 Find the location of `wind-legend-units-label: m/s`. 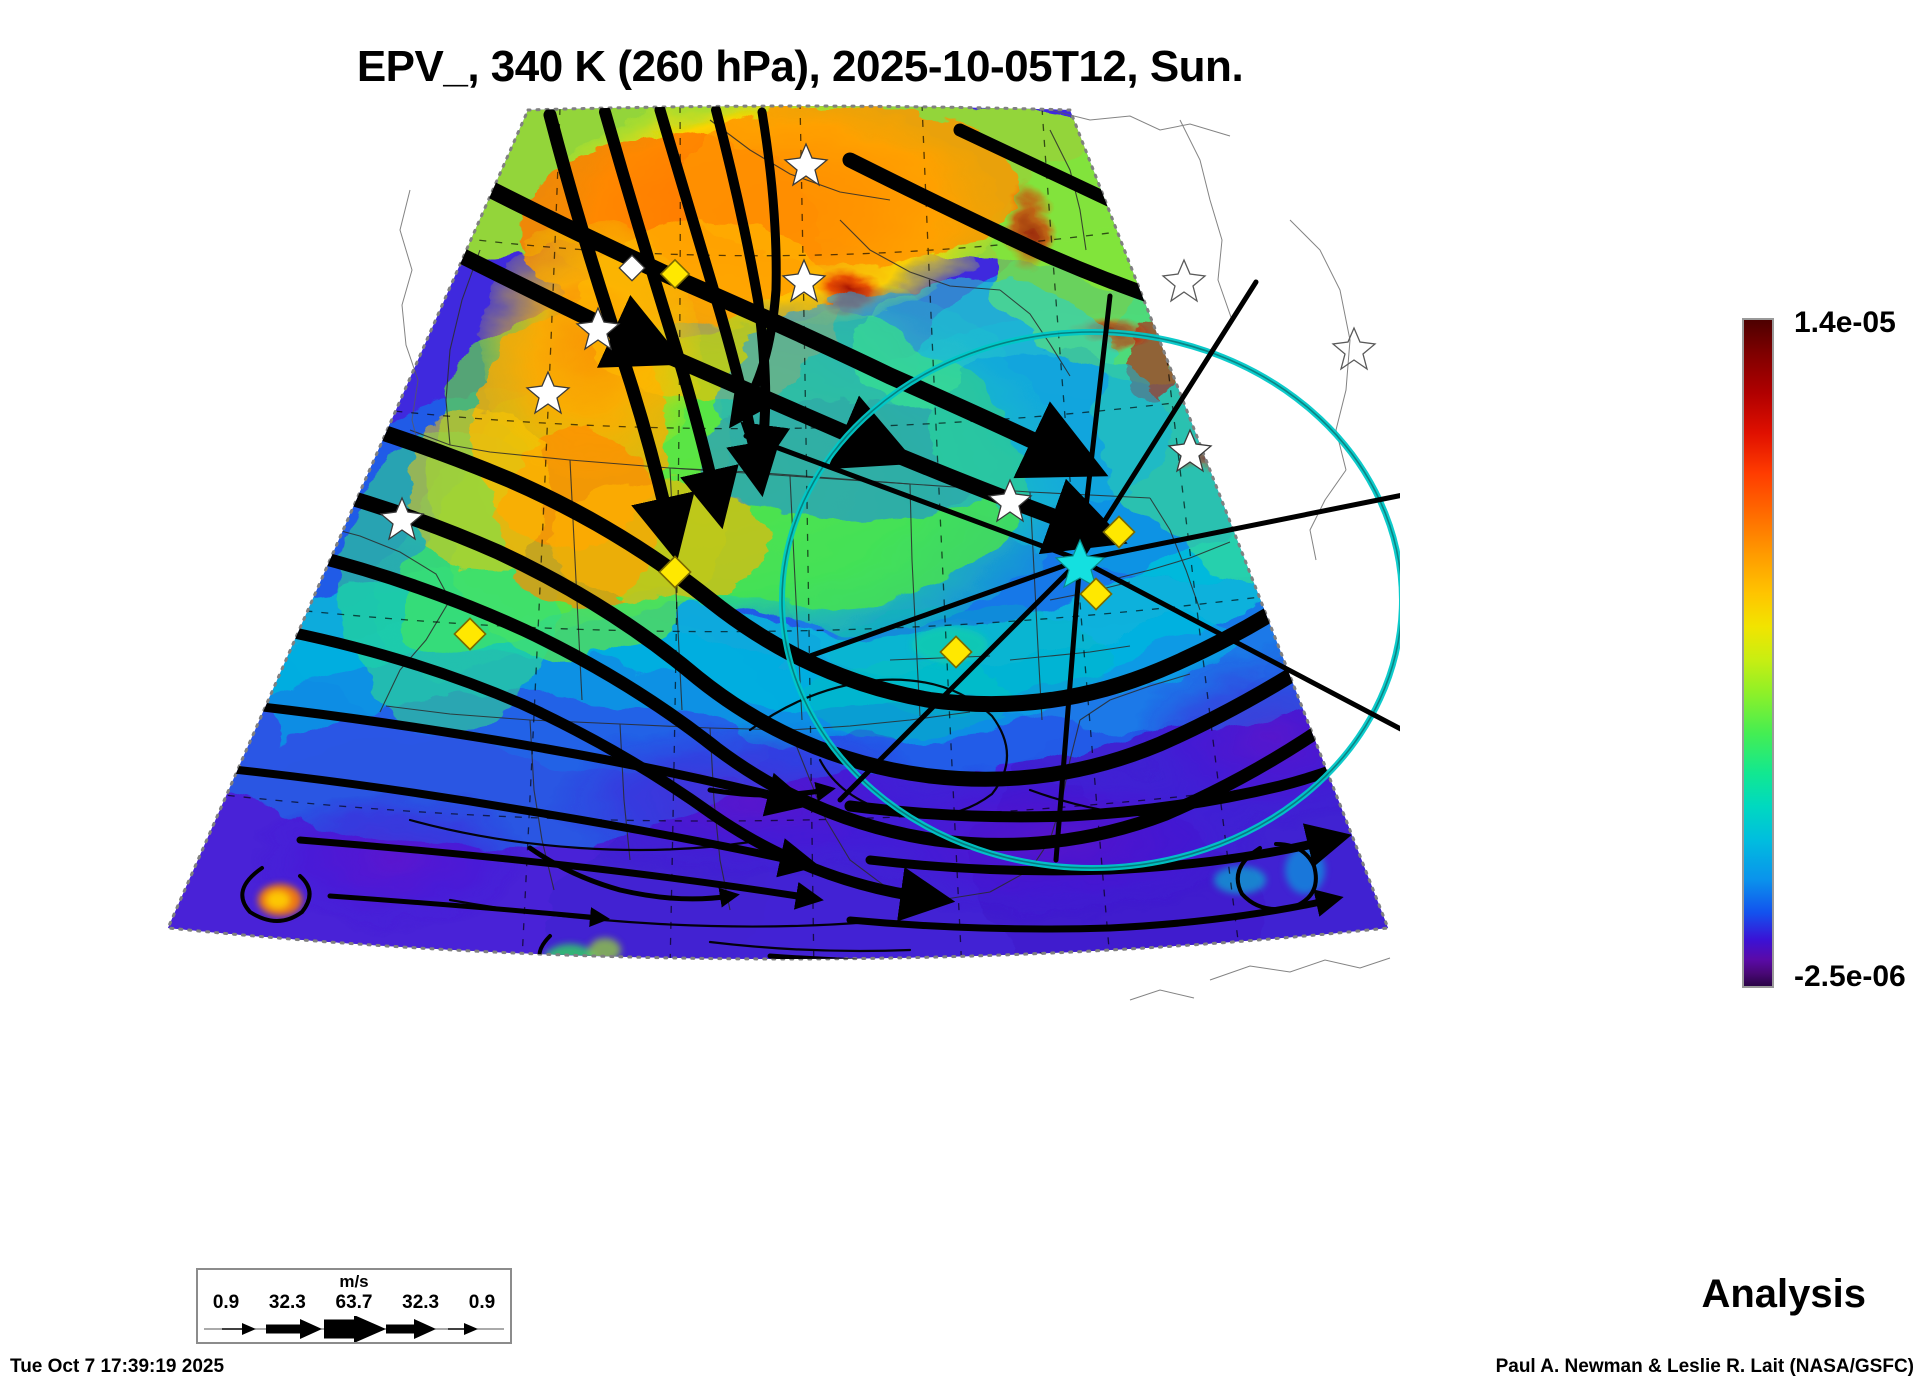

wind-legend-units-label: m/s is located at coordinates (354, 1281).